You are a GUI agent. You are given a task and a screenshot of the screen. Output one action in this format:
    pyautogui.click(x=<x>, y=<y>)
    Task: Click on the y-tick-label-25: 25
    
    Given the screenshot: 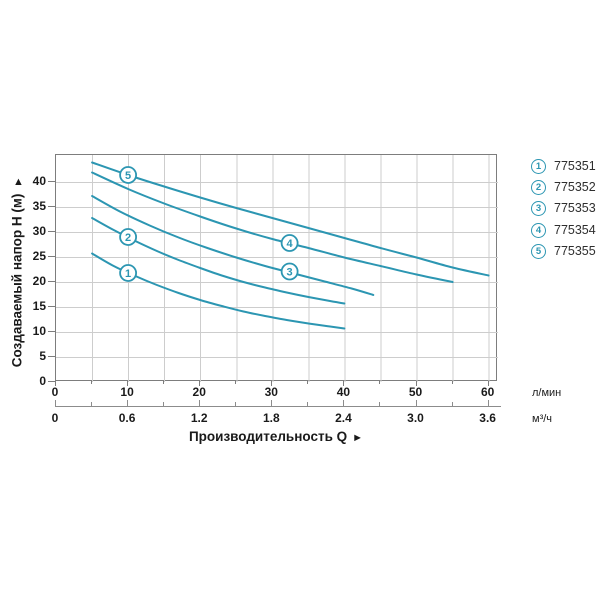 What is the action you would take?
    pyautogui.click(x=39, y=256)
    